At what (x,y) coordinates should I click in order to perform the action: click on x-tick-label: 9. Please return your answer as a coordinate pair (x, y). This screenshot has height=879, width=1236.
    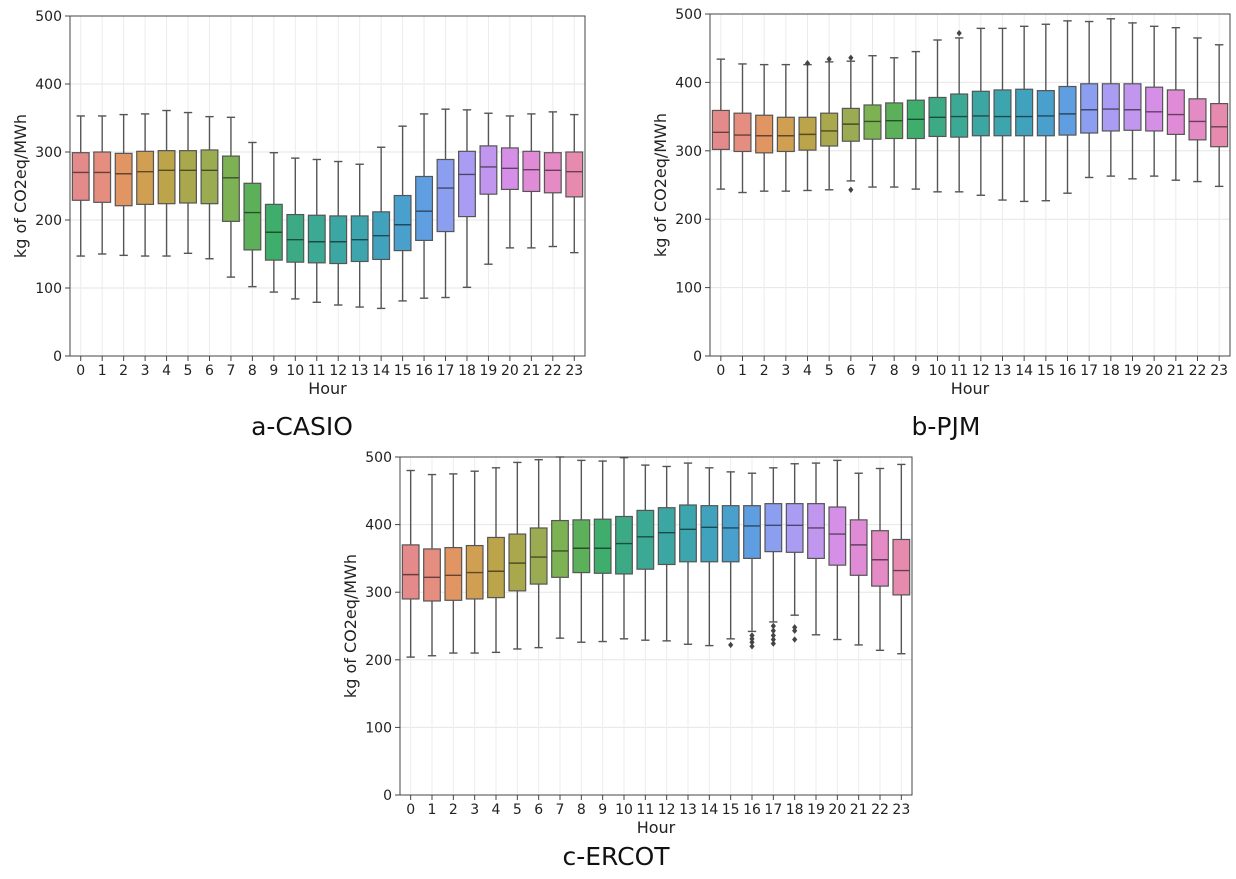
    Looking at the image, I should click on (602, 810).